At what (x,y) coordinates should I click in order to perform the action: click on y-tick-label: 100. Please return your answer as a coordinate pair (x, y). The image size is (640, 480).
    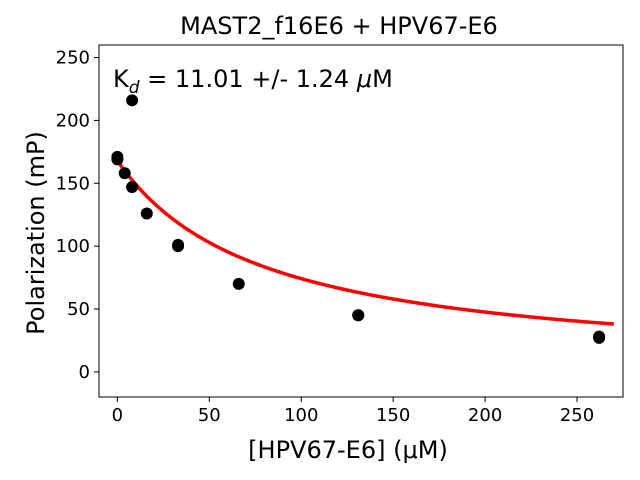
    Looking at the image, I should click on (73, 246).